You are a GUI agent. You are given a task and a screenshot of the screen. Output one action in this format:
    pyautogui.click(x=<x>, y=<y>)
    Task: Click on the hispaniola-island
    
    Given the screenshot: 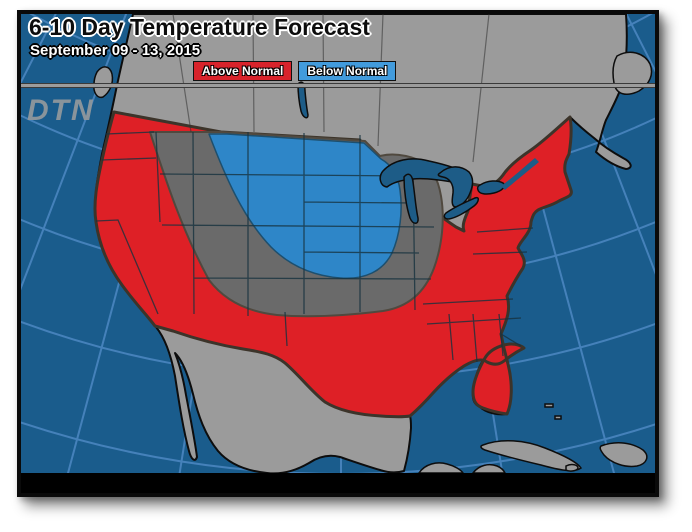 What is the action you would take?
    pyautogui.click(x=623, y=455)
    